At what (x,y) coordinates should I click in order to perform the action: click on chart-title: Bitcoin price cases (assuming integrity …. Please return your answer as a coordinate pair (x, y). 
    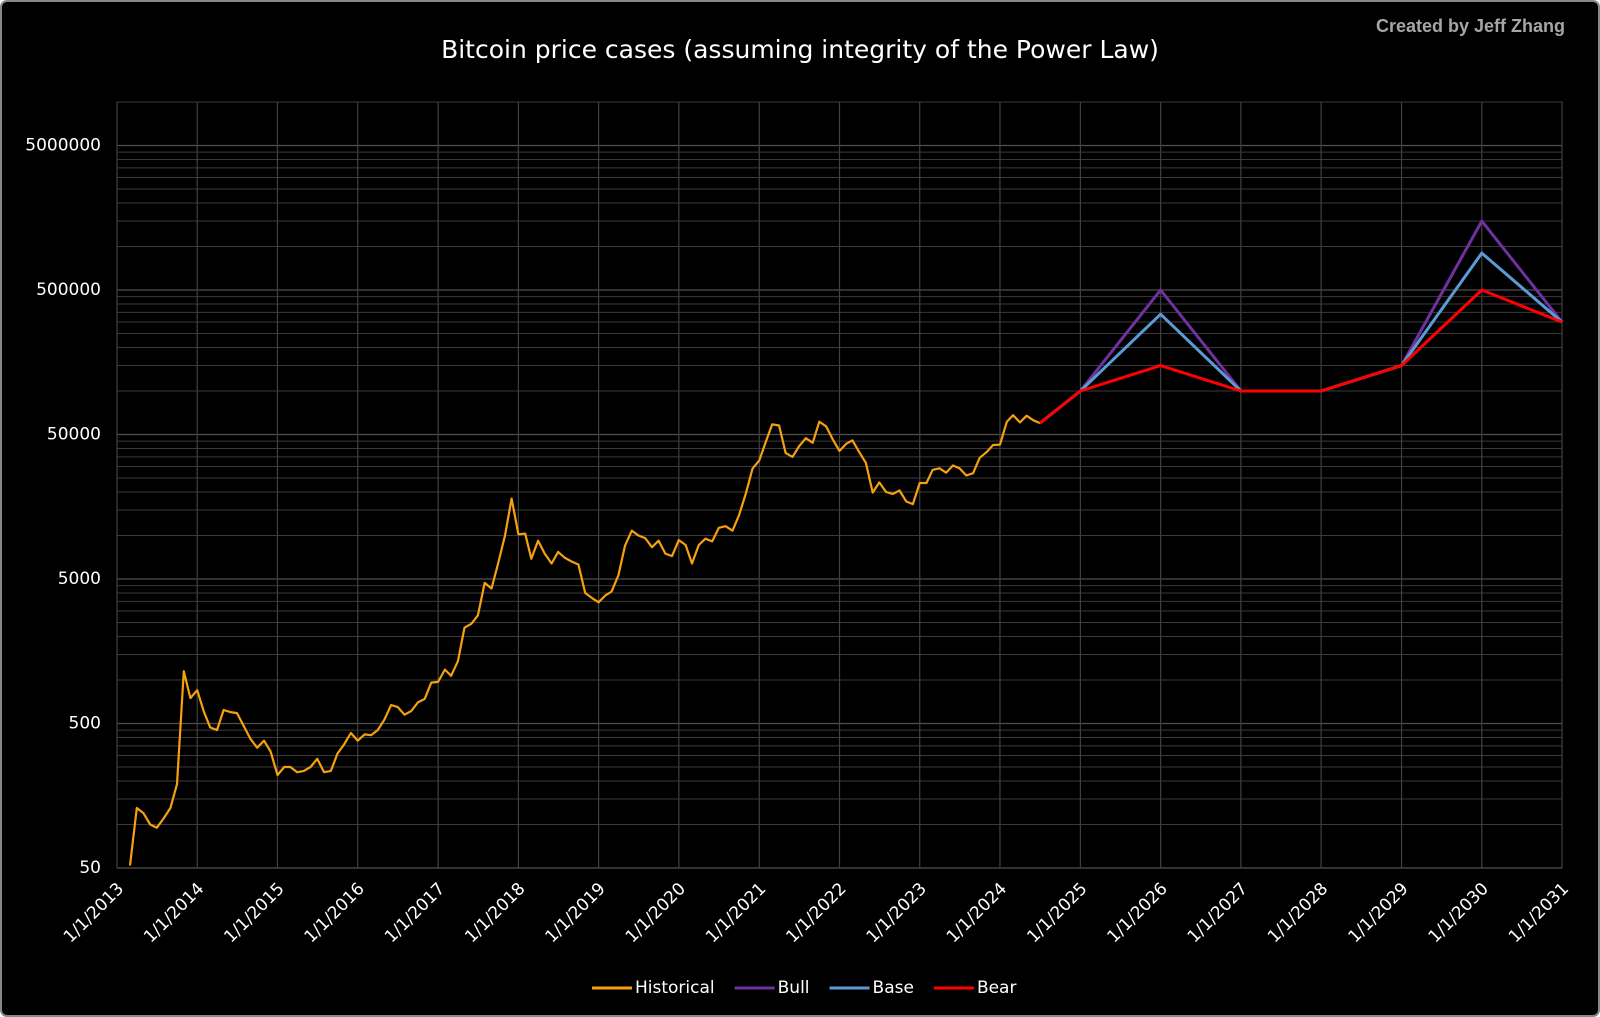
    Looking at the image, I should click on (800, 49).